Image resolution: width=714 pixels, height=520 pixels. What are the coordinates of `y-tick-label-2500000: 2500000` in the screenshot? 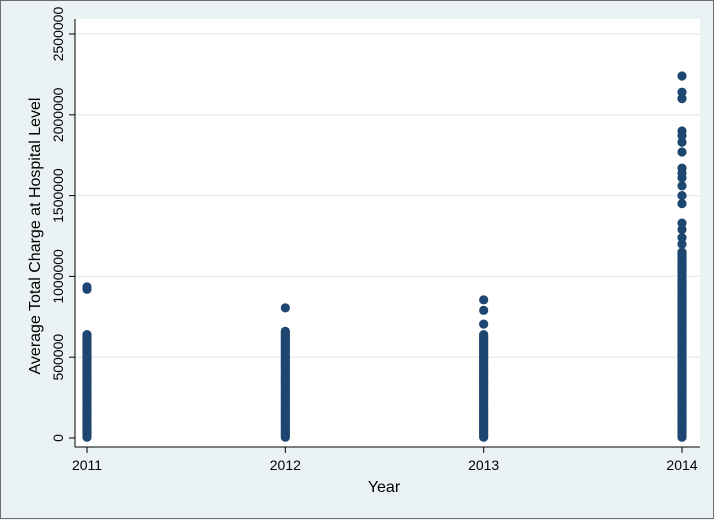 It's located at (58, 34).